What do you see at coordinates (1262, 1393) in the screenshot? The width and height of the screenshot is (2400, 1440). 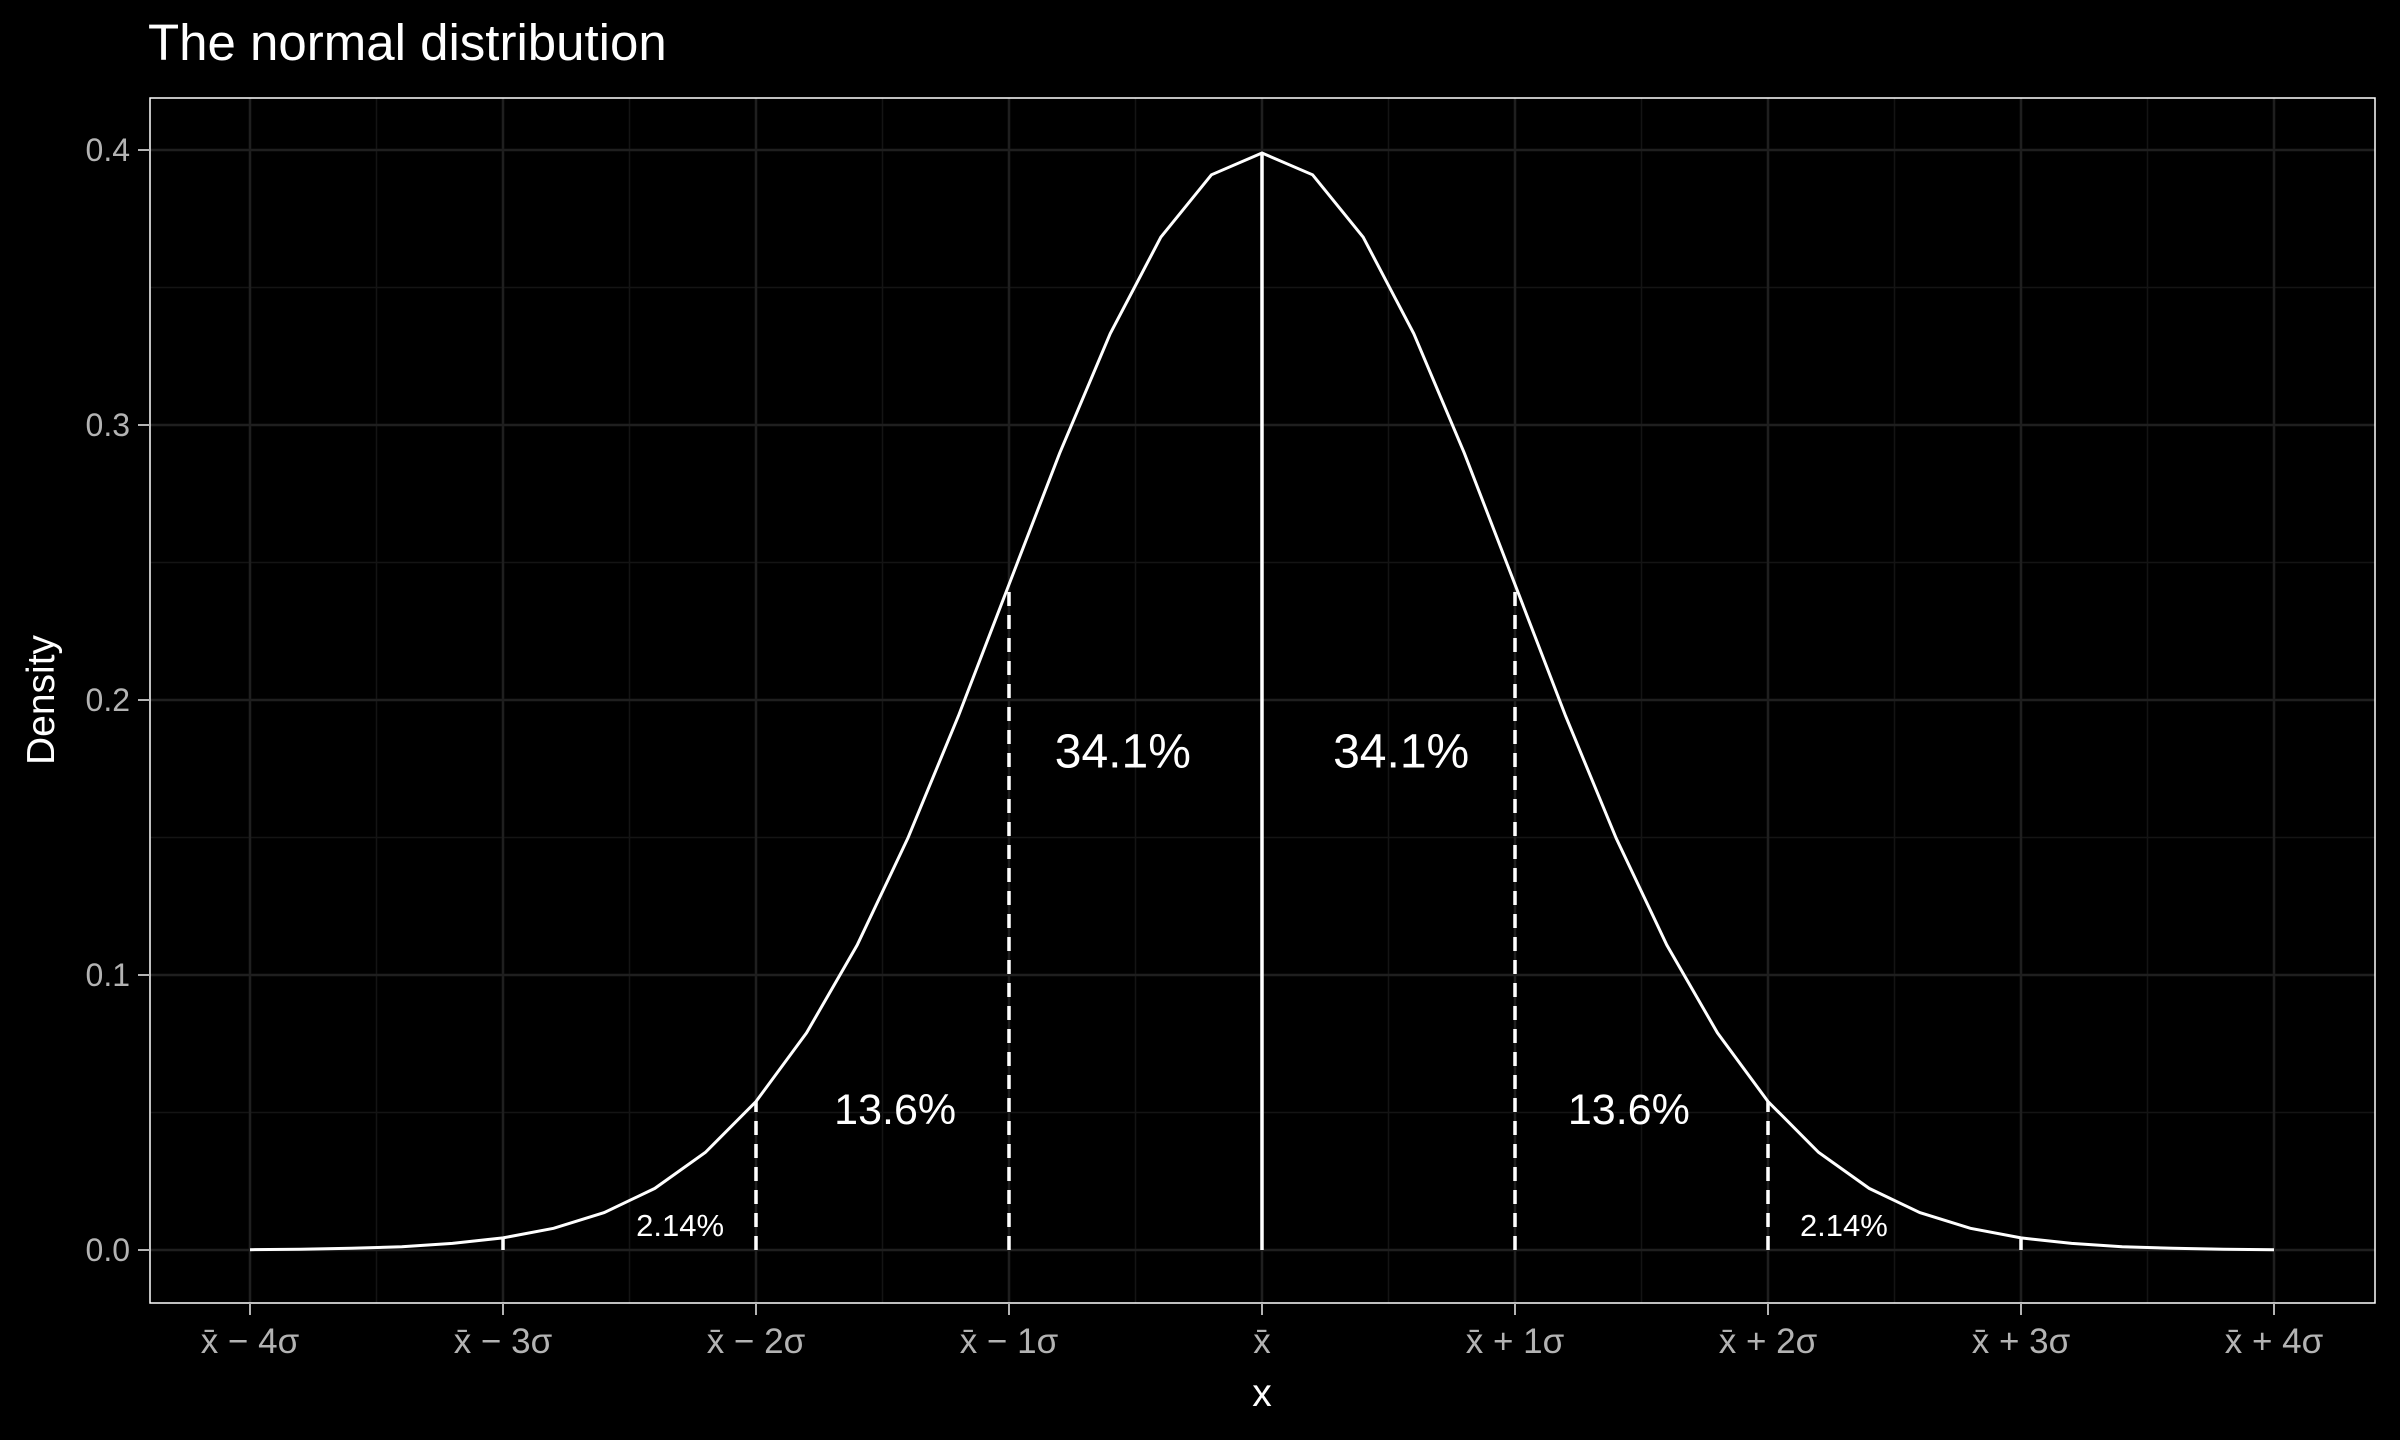 I see `x-axis-title: x` at bounding box center [1262, 1393].